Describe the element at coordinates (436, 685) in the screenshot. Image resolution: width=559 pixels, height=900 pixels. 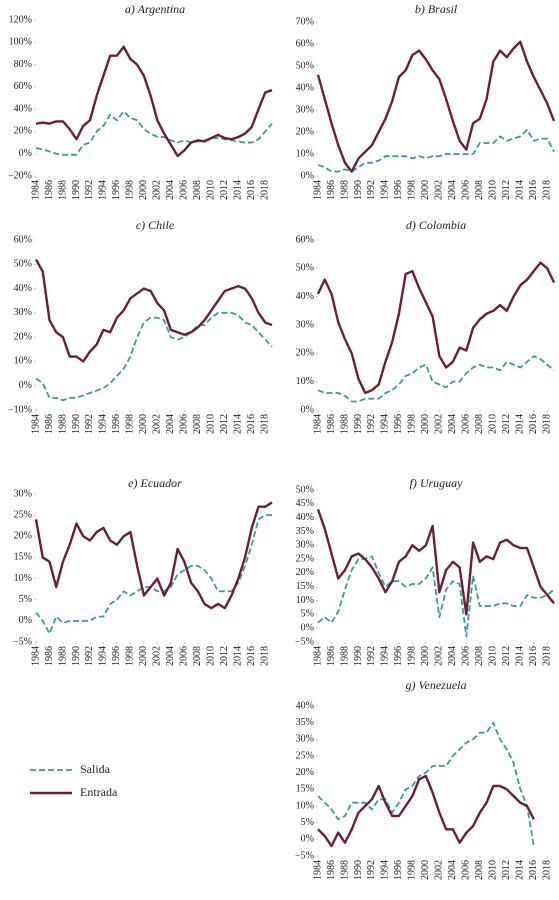
I see `chart-title: g) Venezuela` at that location.